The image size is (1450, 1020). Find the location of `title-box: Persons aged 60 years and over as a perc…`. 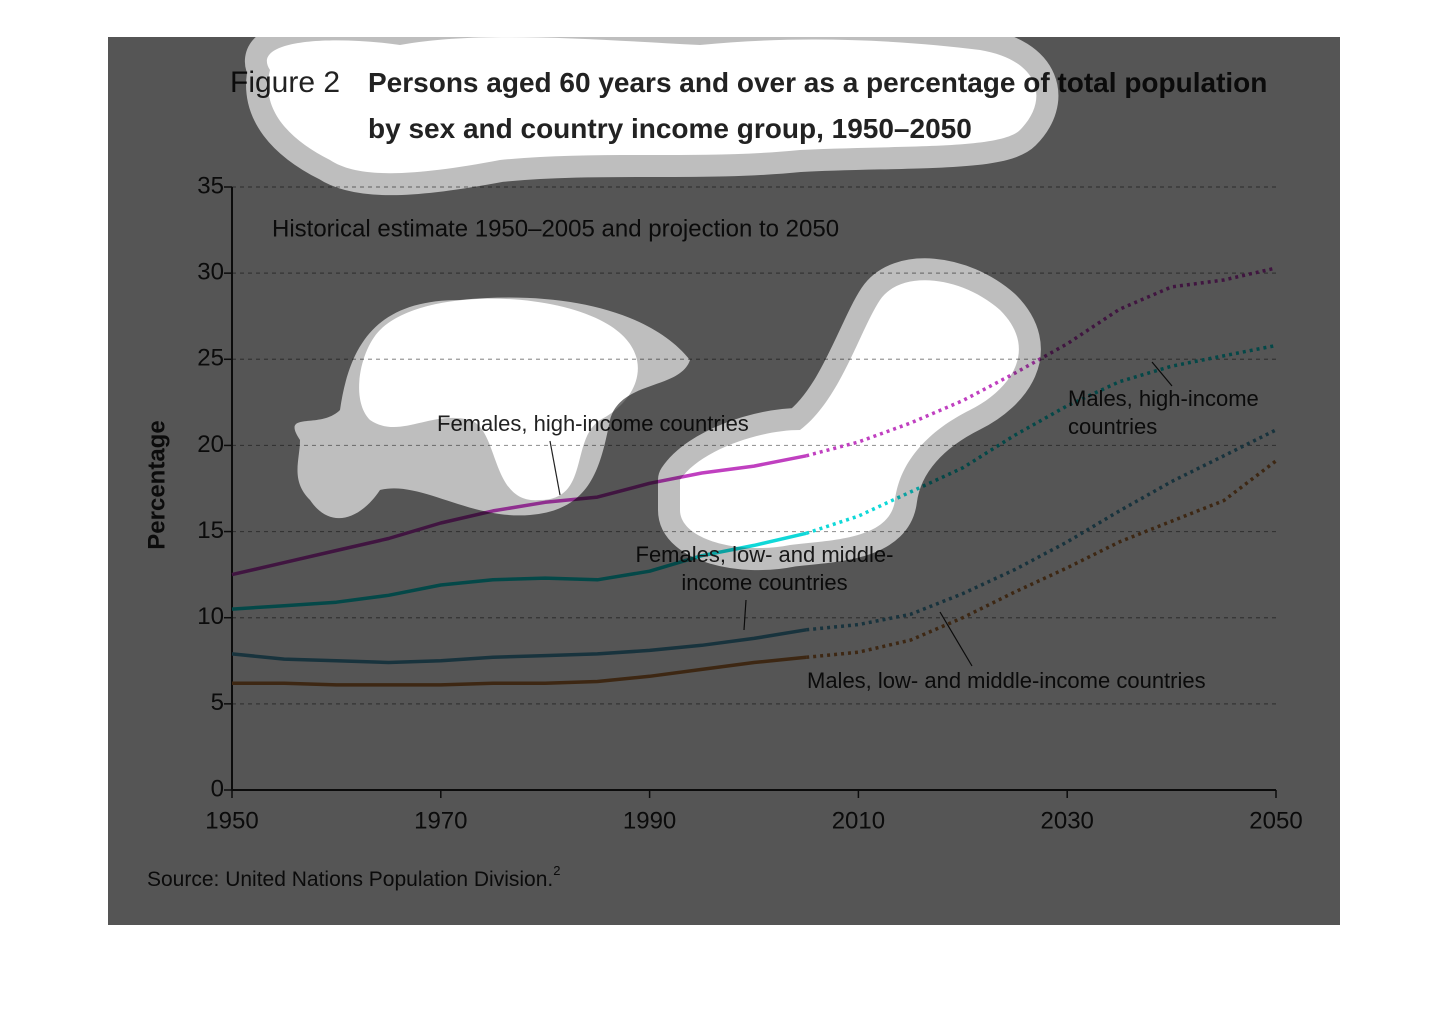

title-box: Persons aged 60 years and over as a perc… is located at coordinates (818, 105).